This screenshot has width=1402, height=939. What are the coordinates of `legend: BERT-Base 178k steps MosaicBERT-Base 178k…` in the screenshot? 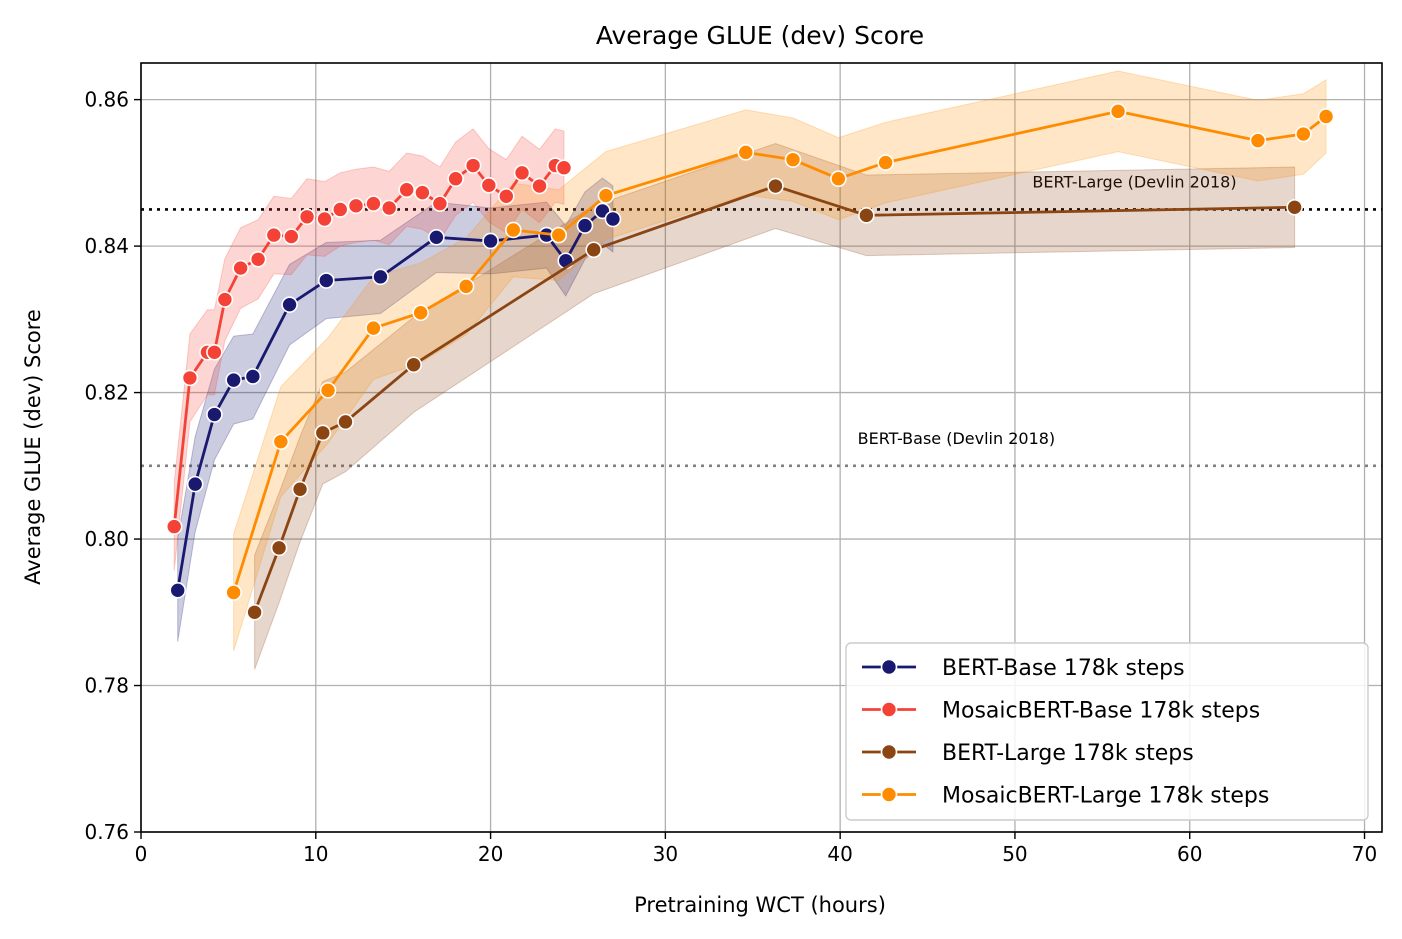 It's located at (1107, 731).